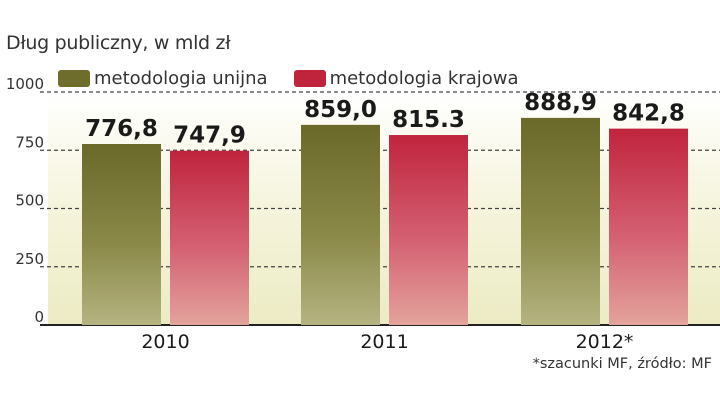 The width and height of the screenshot is (720, 405). Describe the element at coordinates (121, 234) in the screenshot. I see `bar-unijna-2010` at that location.